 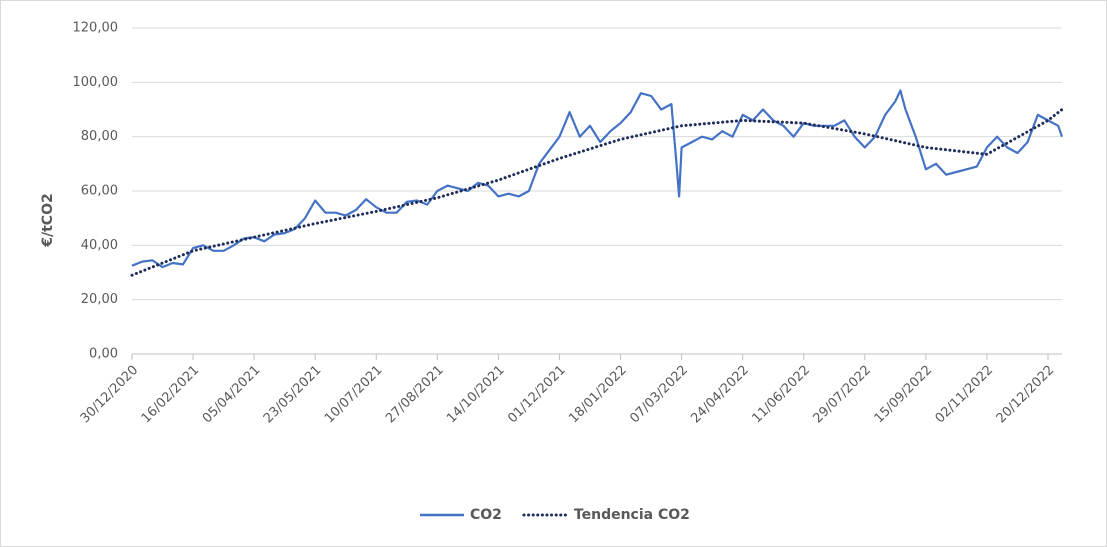 I want to click on y-tick-label: 20,00, so click(x=99, y=299).